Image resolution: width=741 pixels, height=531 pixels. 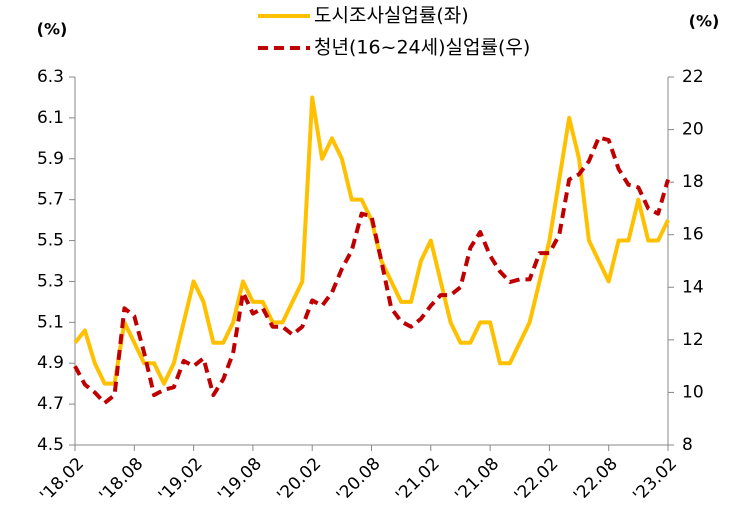 I want to click on y-tick-label: 4.7, so click(x=50, y=404).